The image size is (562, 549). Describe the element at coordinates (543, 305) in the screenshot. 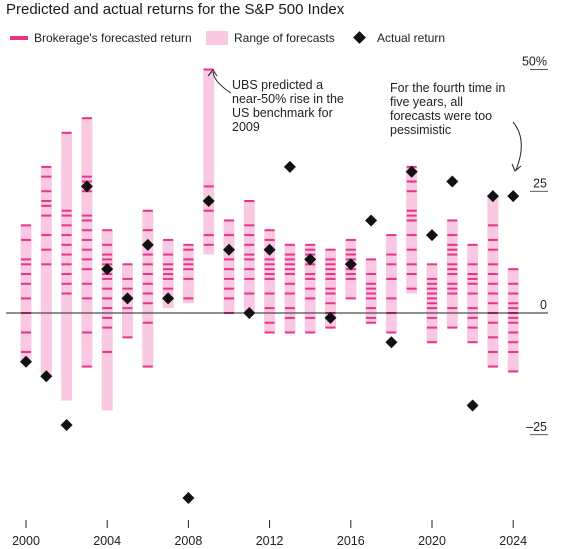

I see `y-tick-label-0: 0` at that location.